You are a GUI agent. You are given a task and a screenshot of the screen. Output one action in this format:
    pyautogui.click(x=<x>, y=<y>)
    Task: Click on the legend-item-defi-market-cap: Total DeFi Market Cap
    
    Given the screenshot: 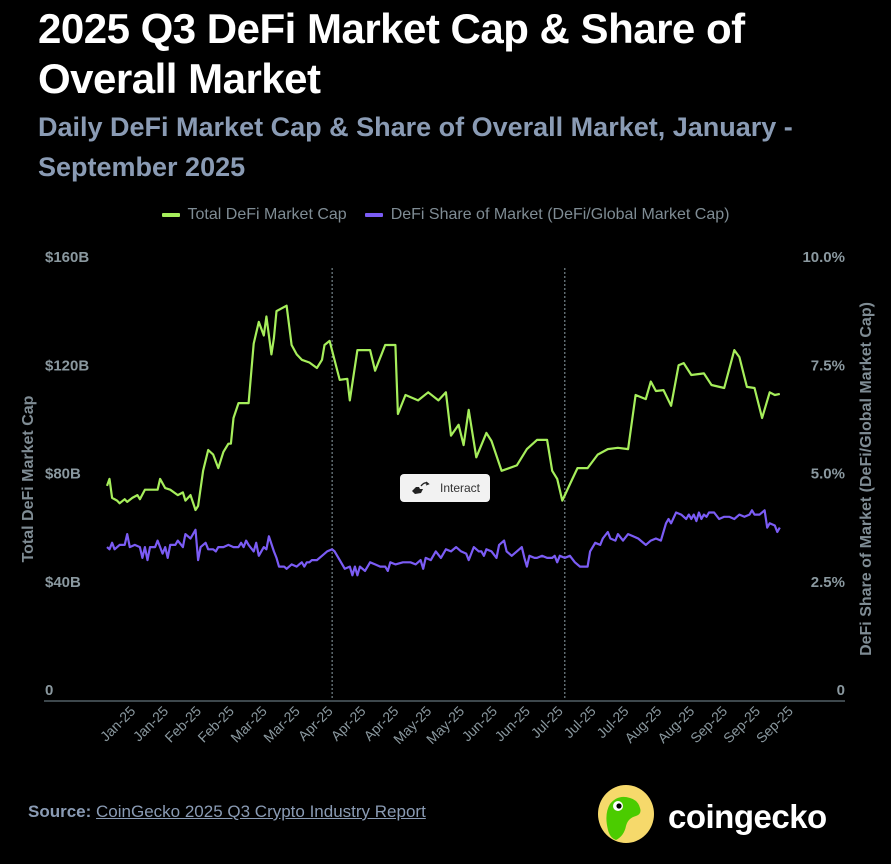 What is the action you would take?
    pyautogui.click(x=254, y=215)
    